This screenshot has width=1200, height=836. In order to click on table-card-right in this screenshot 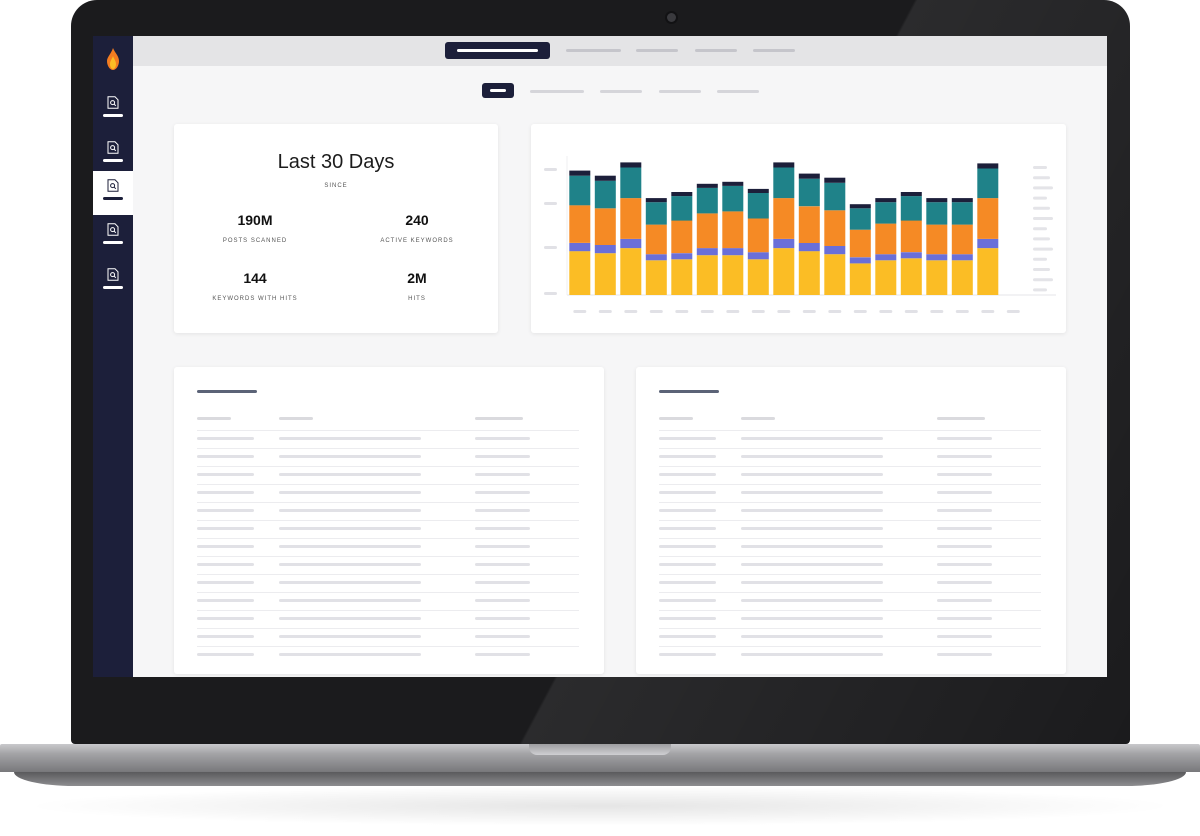, I will do `click(851, 520)`.